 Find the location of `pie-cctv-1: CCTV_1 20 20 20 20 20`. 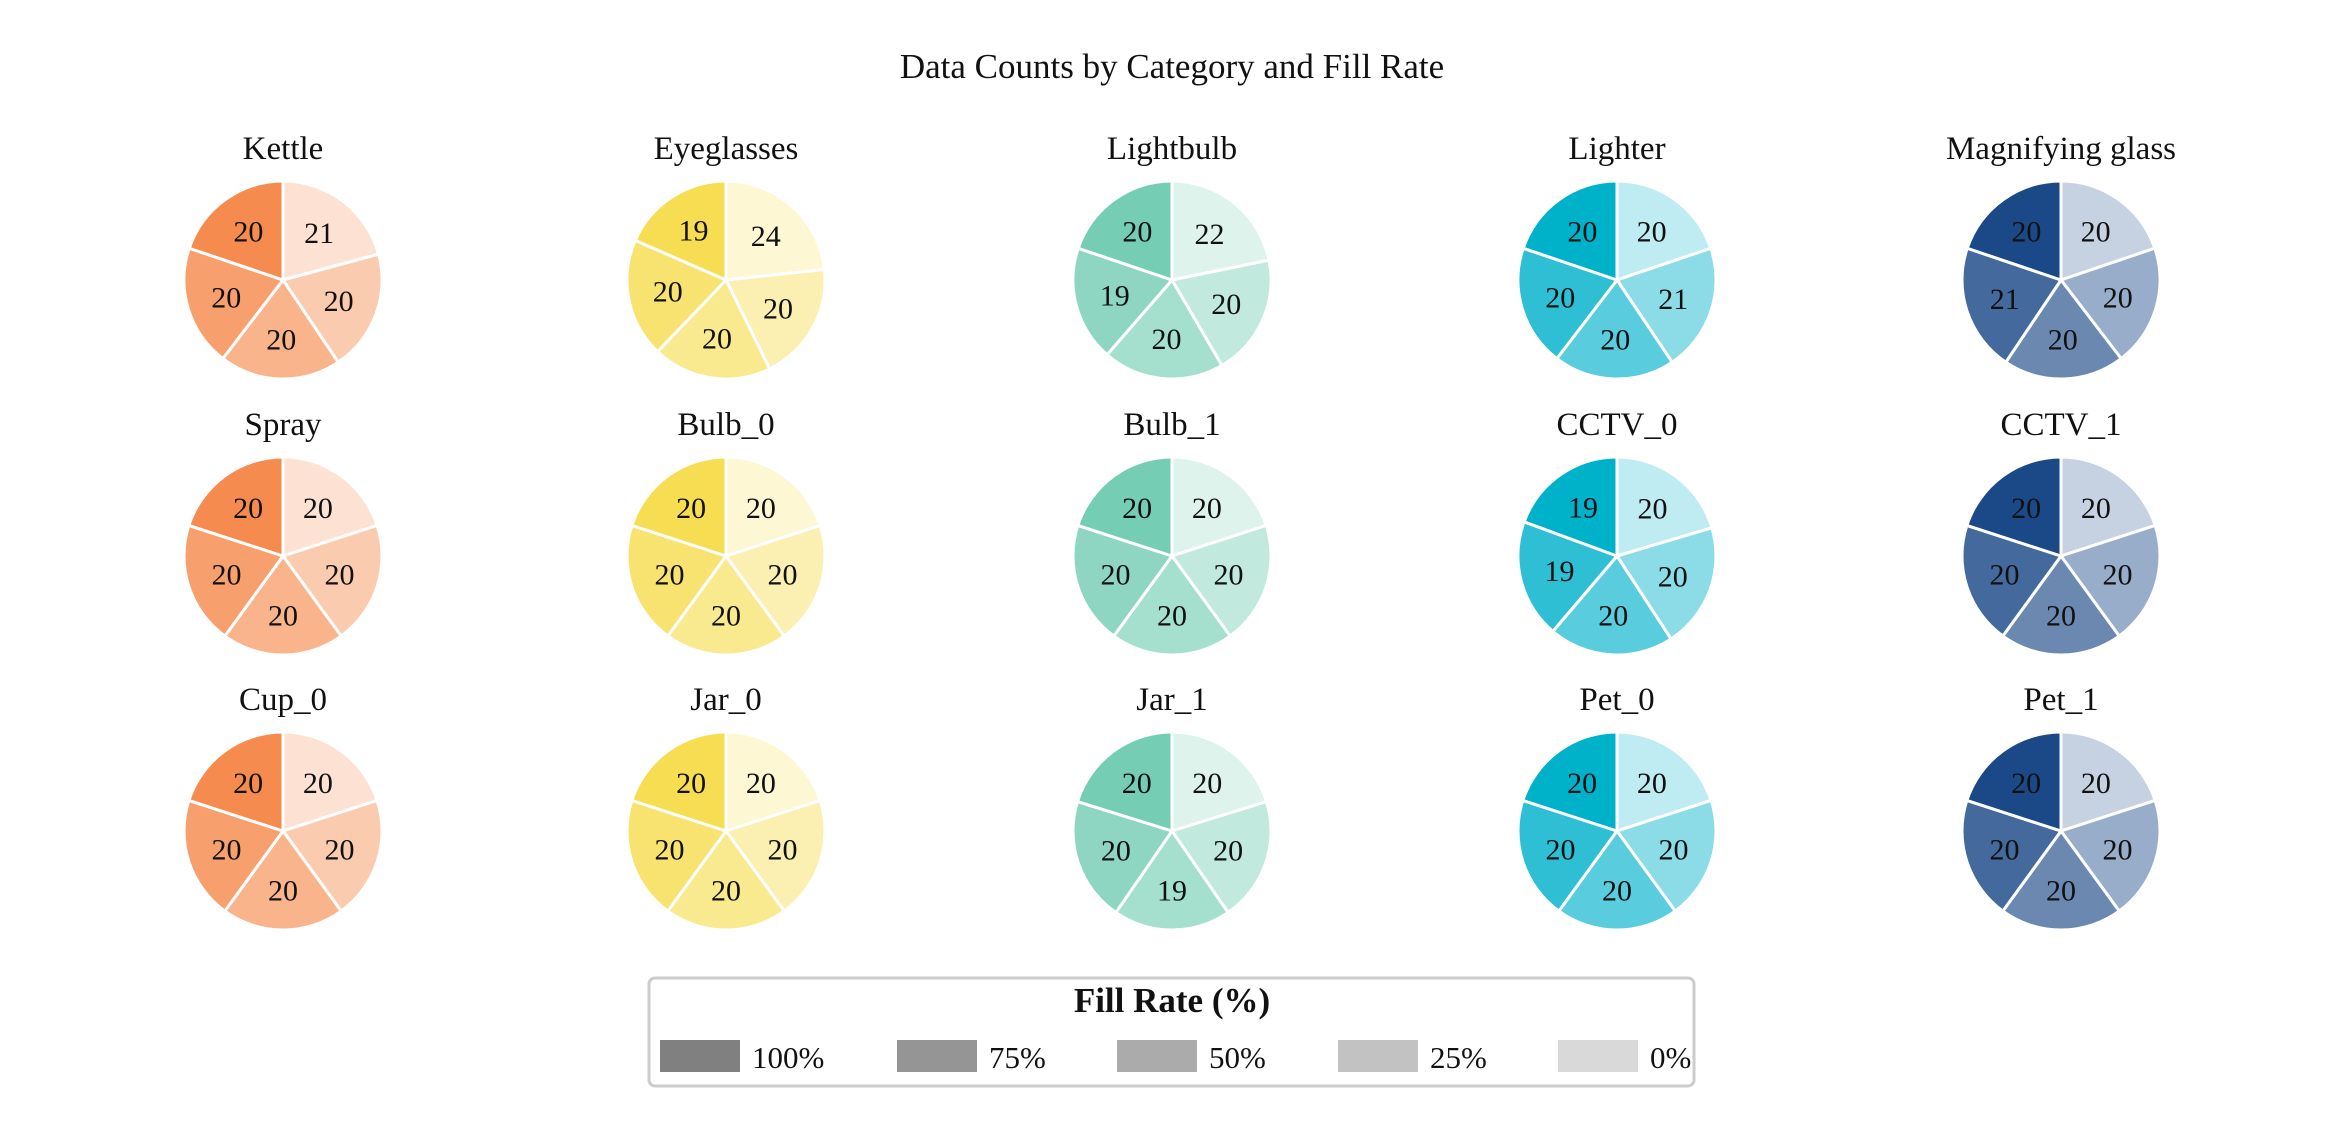

pie-cctv-1: CCTV_1 20 20 20 20 20 is located at coordinates (2061, 532).